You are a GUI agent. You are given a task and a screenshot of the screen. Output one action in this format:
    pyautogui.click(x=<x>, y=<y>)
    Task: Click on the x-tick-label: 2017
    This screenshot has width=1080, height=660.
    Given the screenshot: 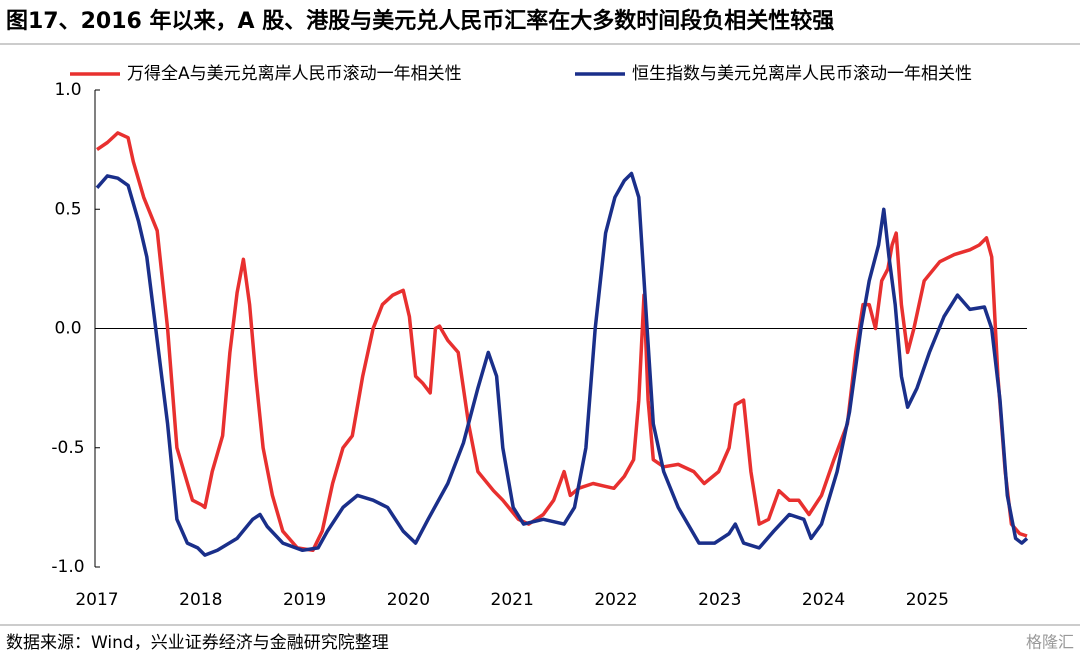 What is the action you would take?
    pyautogui.click(x=96, y=600)
    